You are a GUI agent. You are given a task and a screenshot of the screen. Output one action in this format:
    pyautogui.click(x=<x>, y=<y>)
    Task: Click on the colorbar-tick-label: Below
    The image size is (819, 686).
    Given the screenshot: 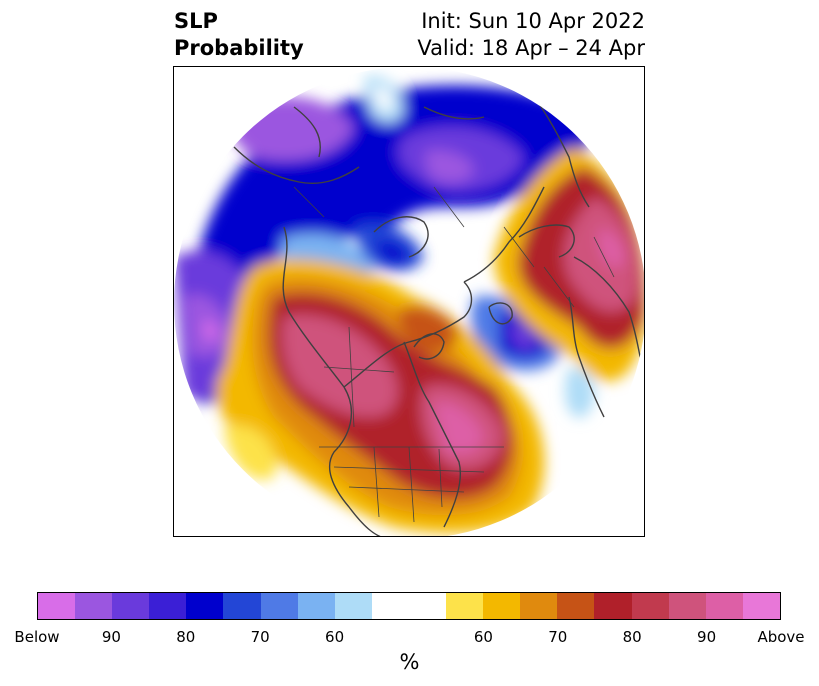 What is the action you would take?
    pyautogui.click(x=37, y=637)
    